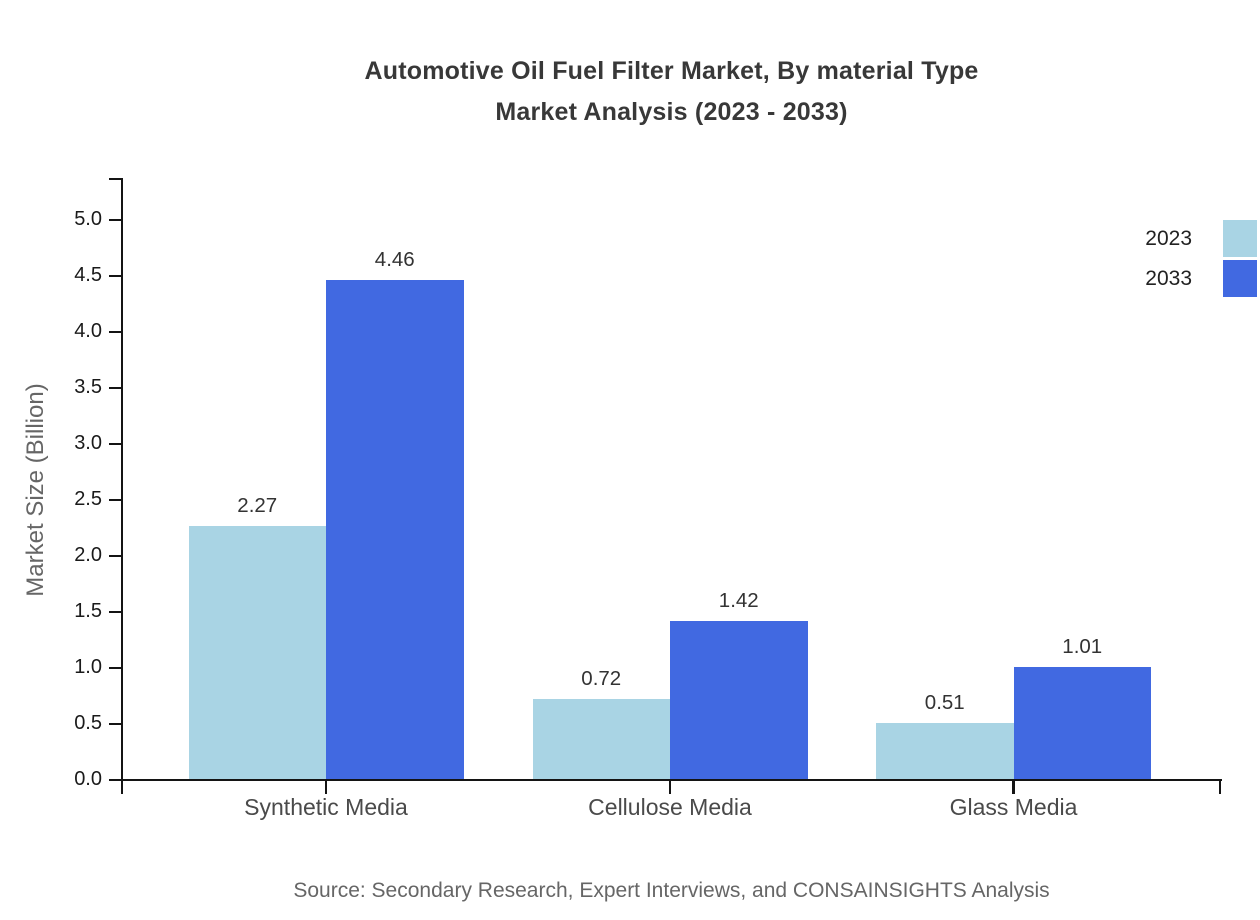 This screenshot has height=920, width=1260. I want to click on bar-2033-synthetic-media, so click(395, 529).